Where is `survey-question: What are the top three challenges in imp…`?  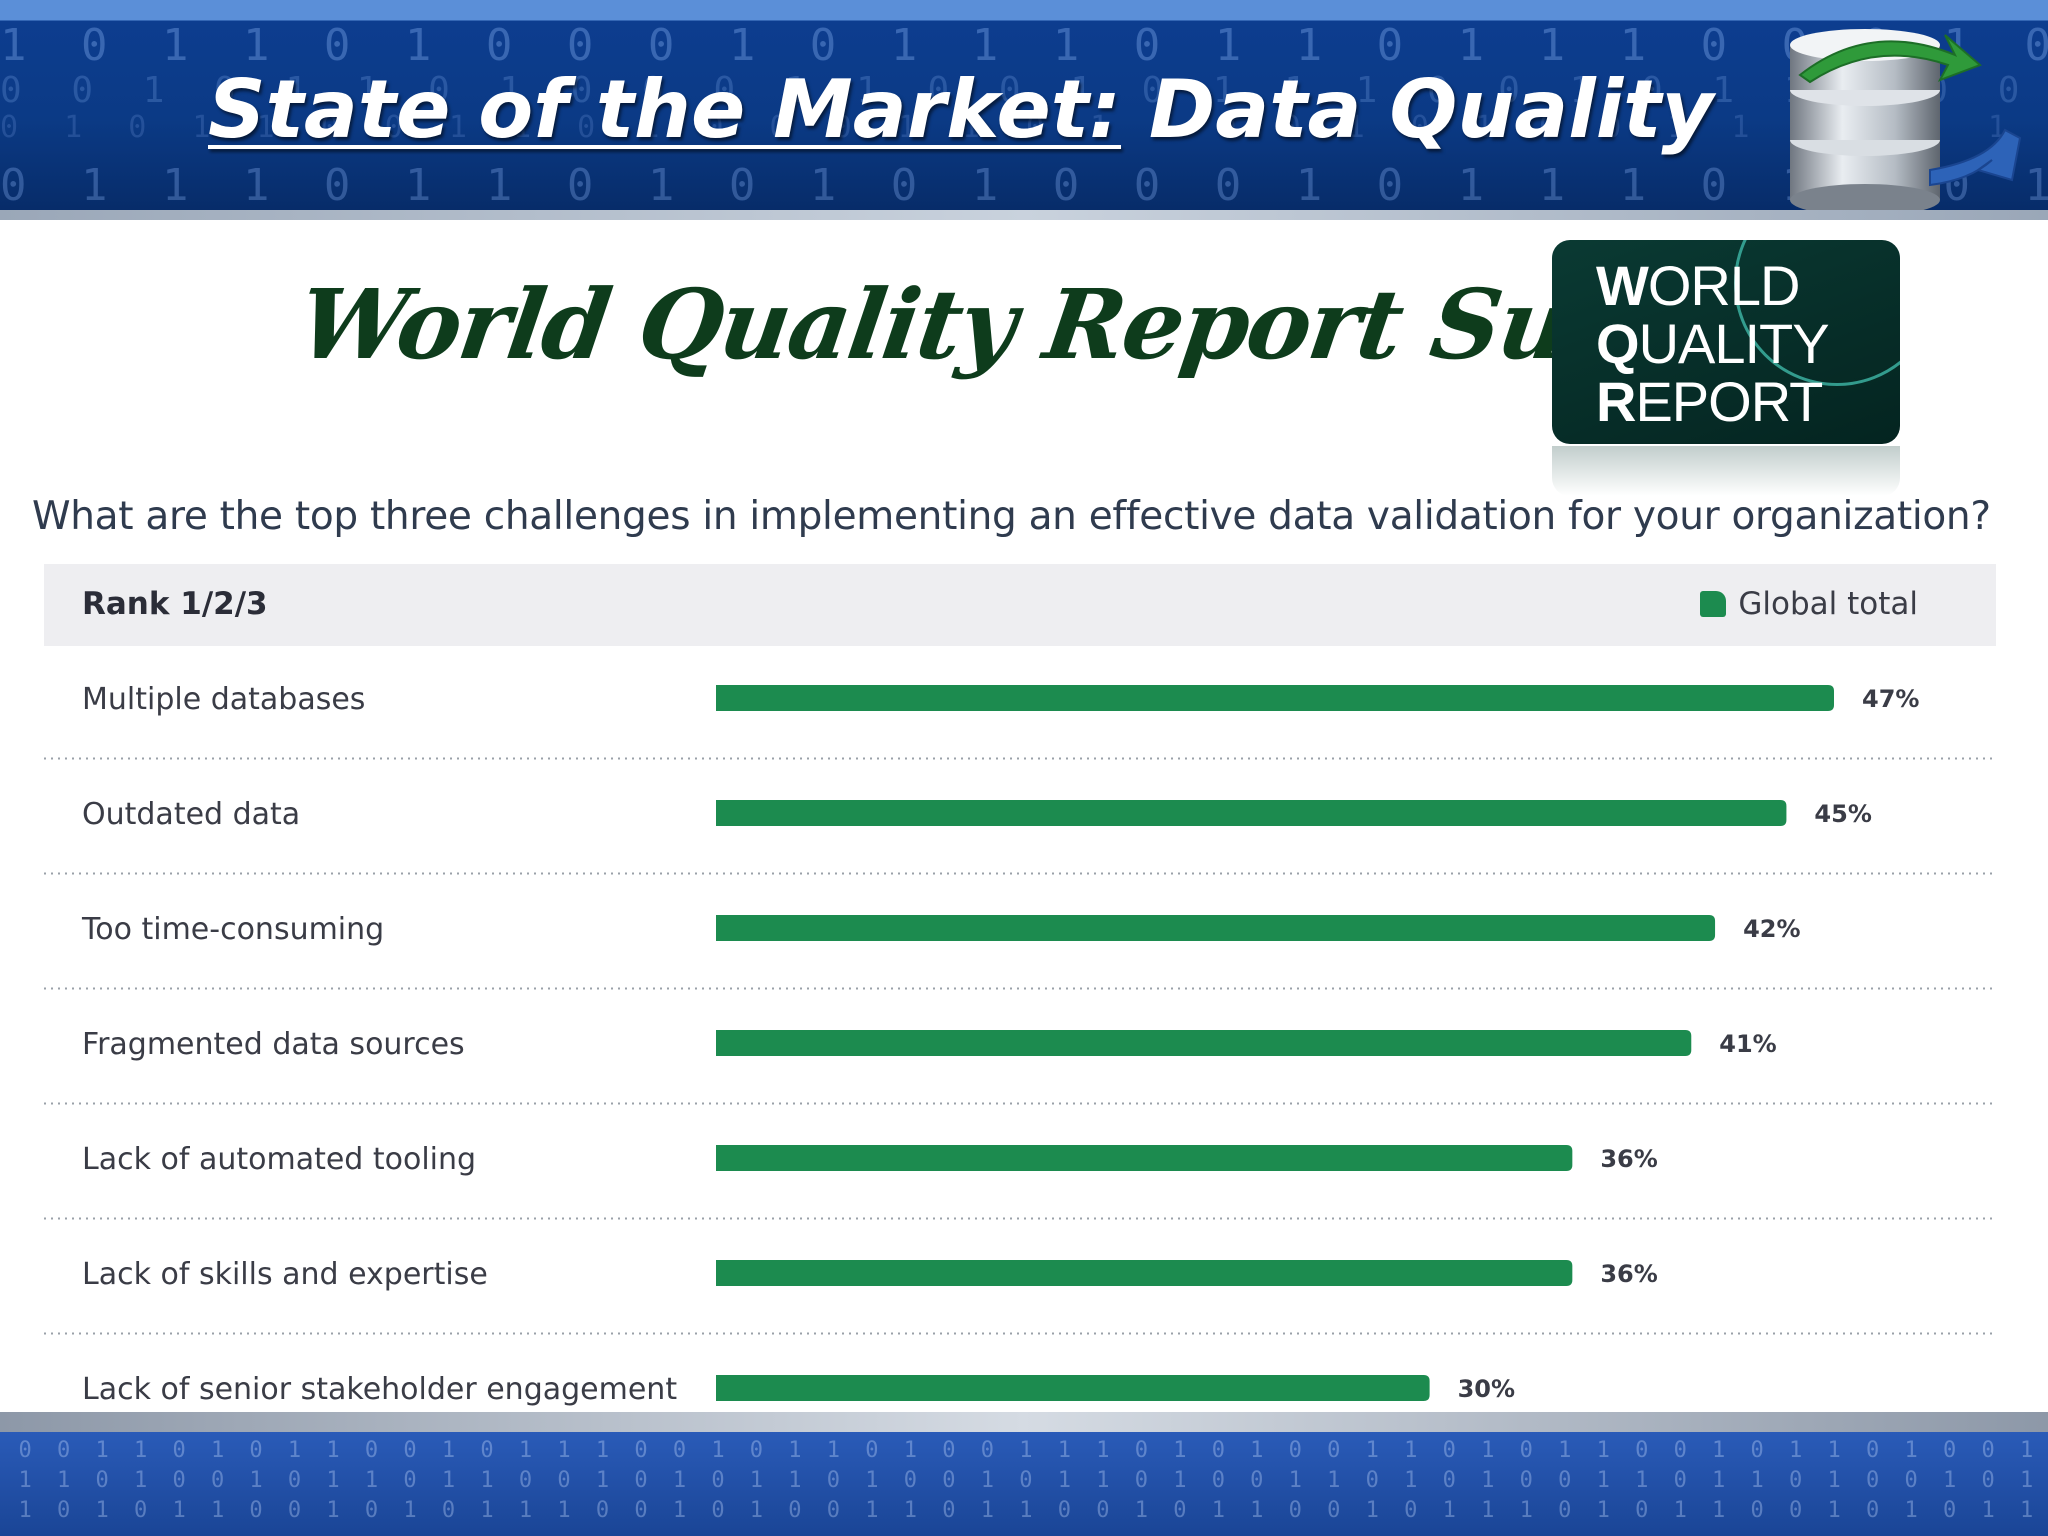 survey-question: What are the top three challenges in imp… is located at coordinates (1011, 516).